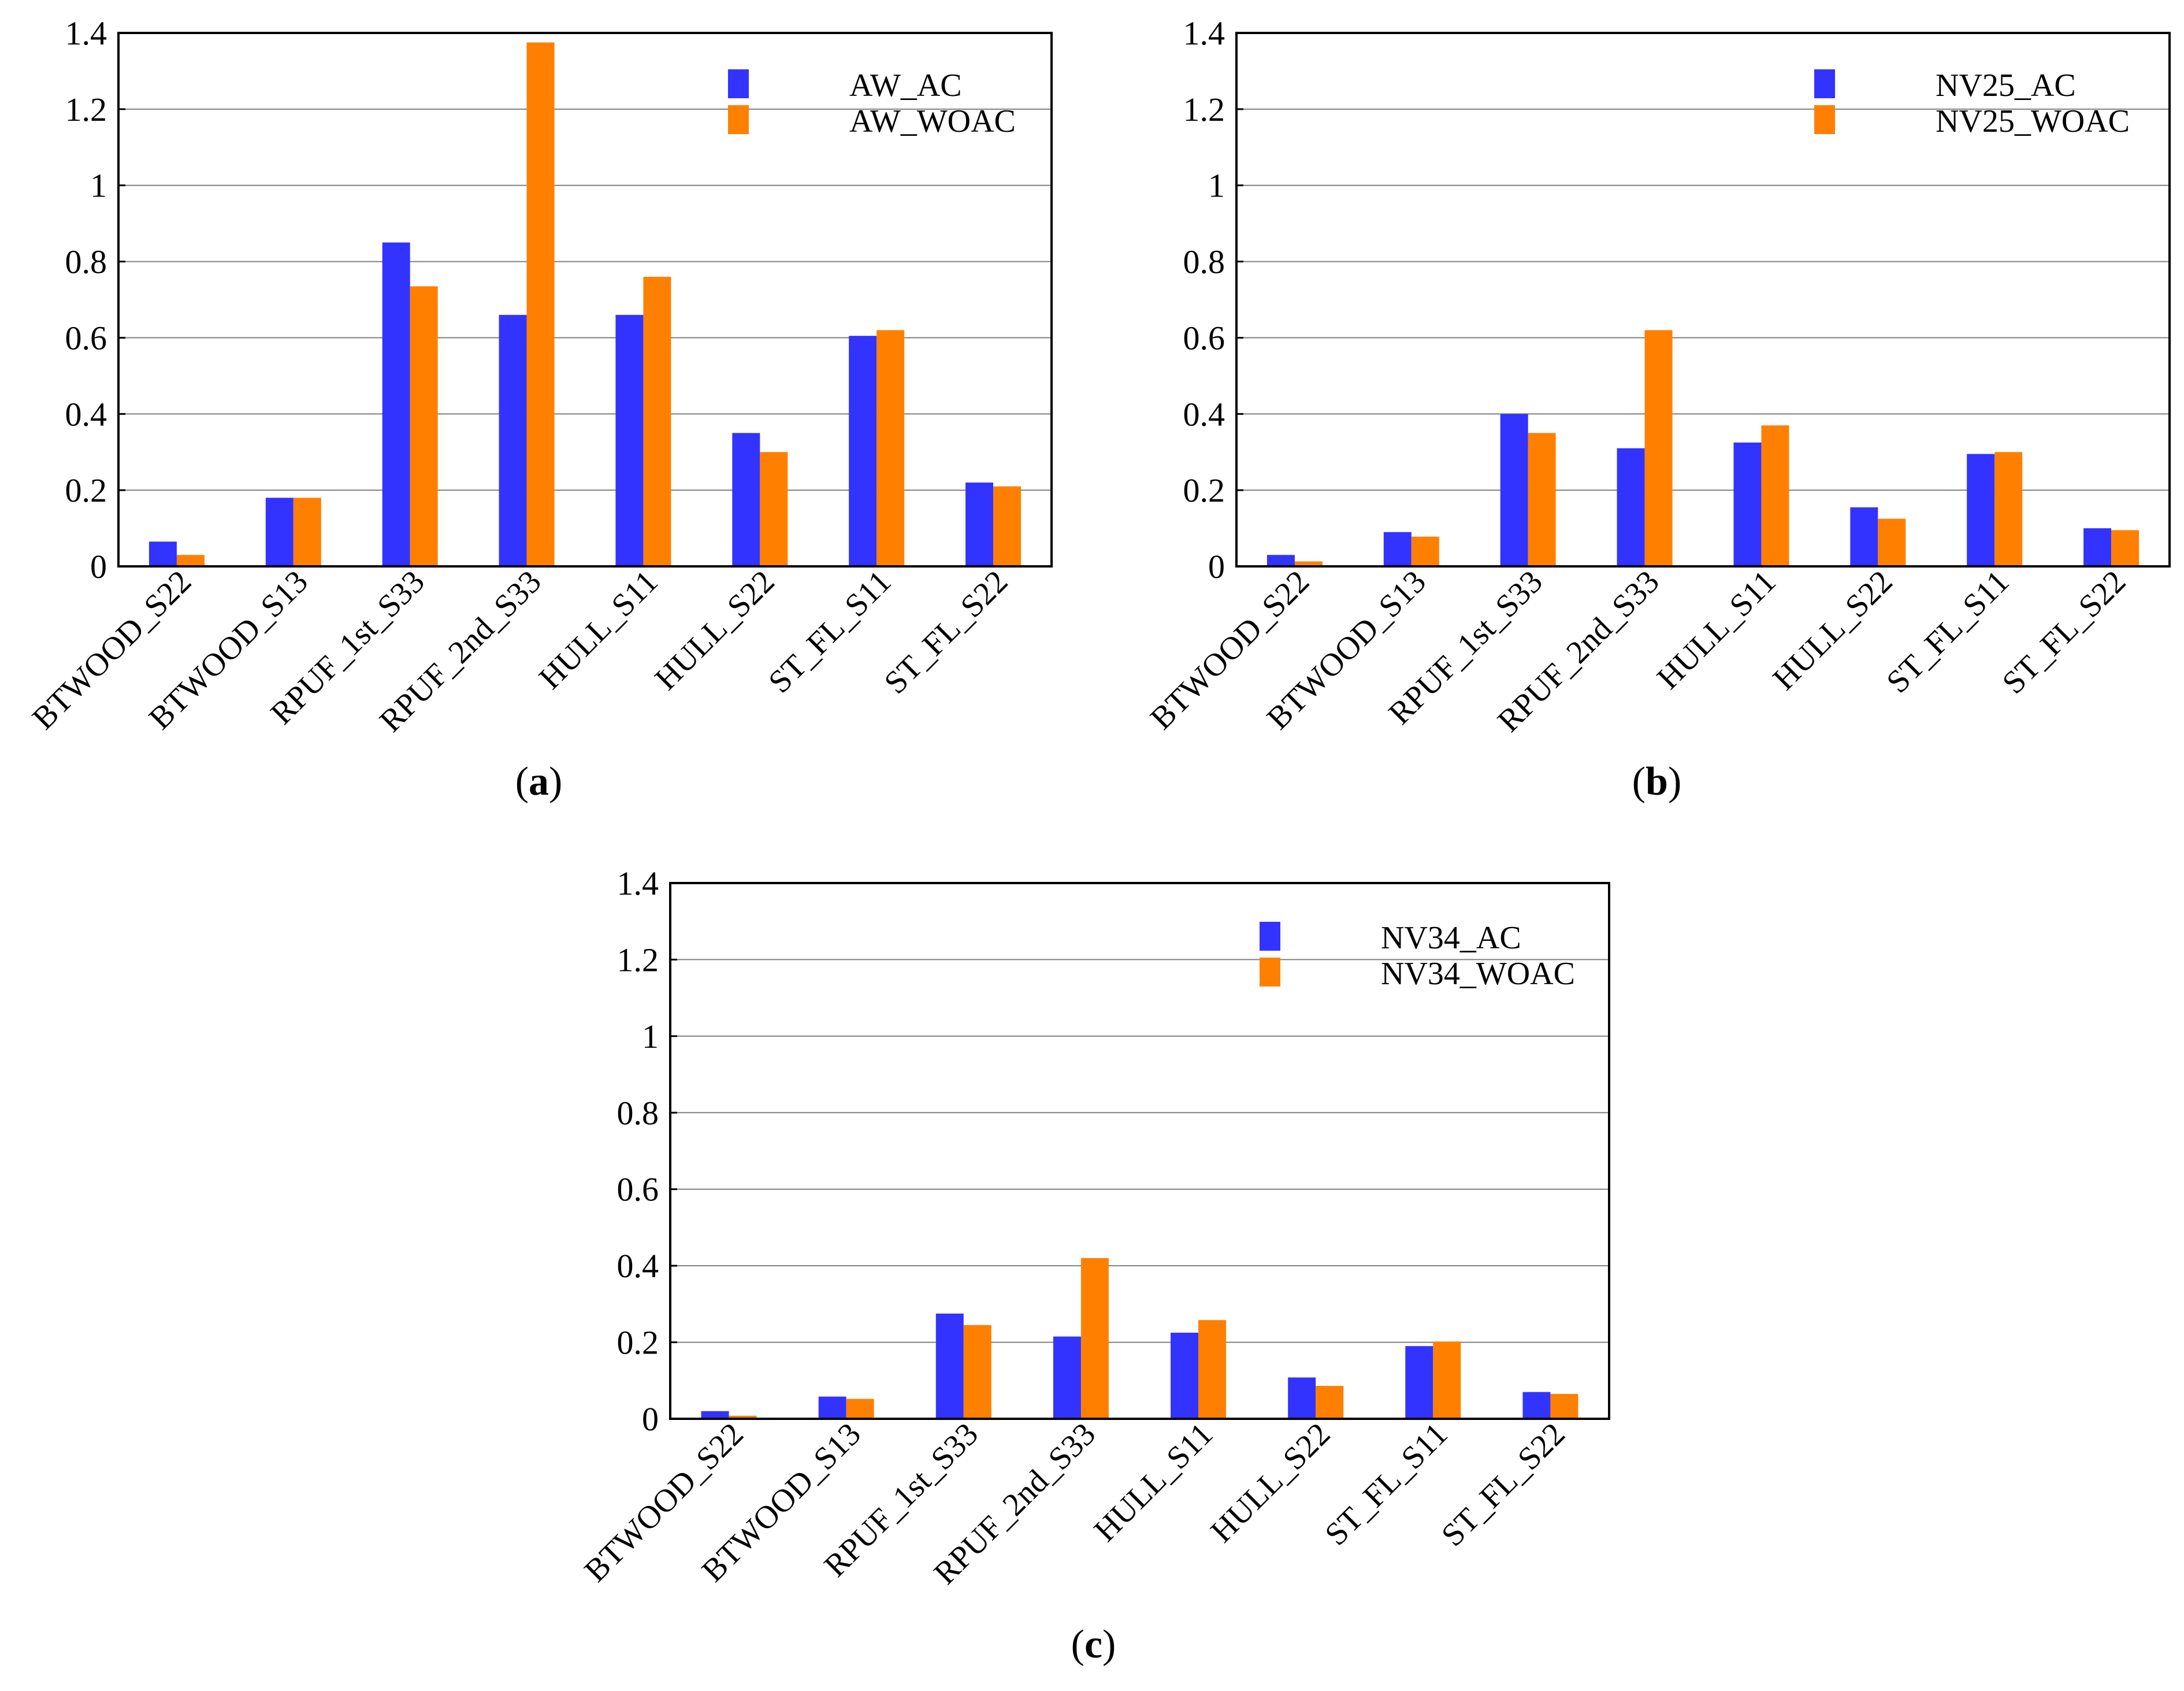 This screenshot has height=1691, width=2184. Describe the element at coordinates (1478, 974) in the screenshot. I see `legend-label: NV34_WOAC` at that location.